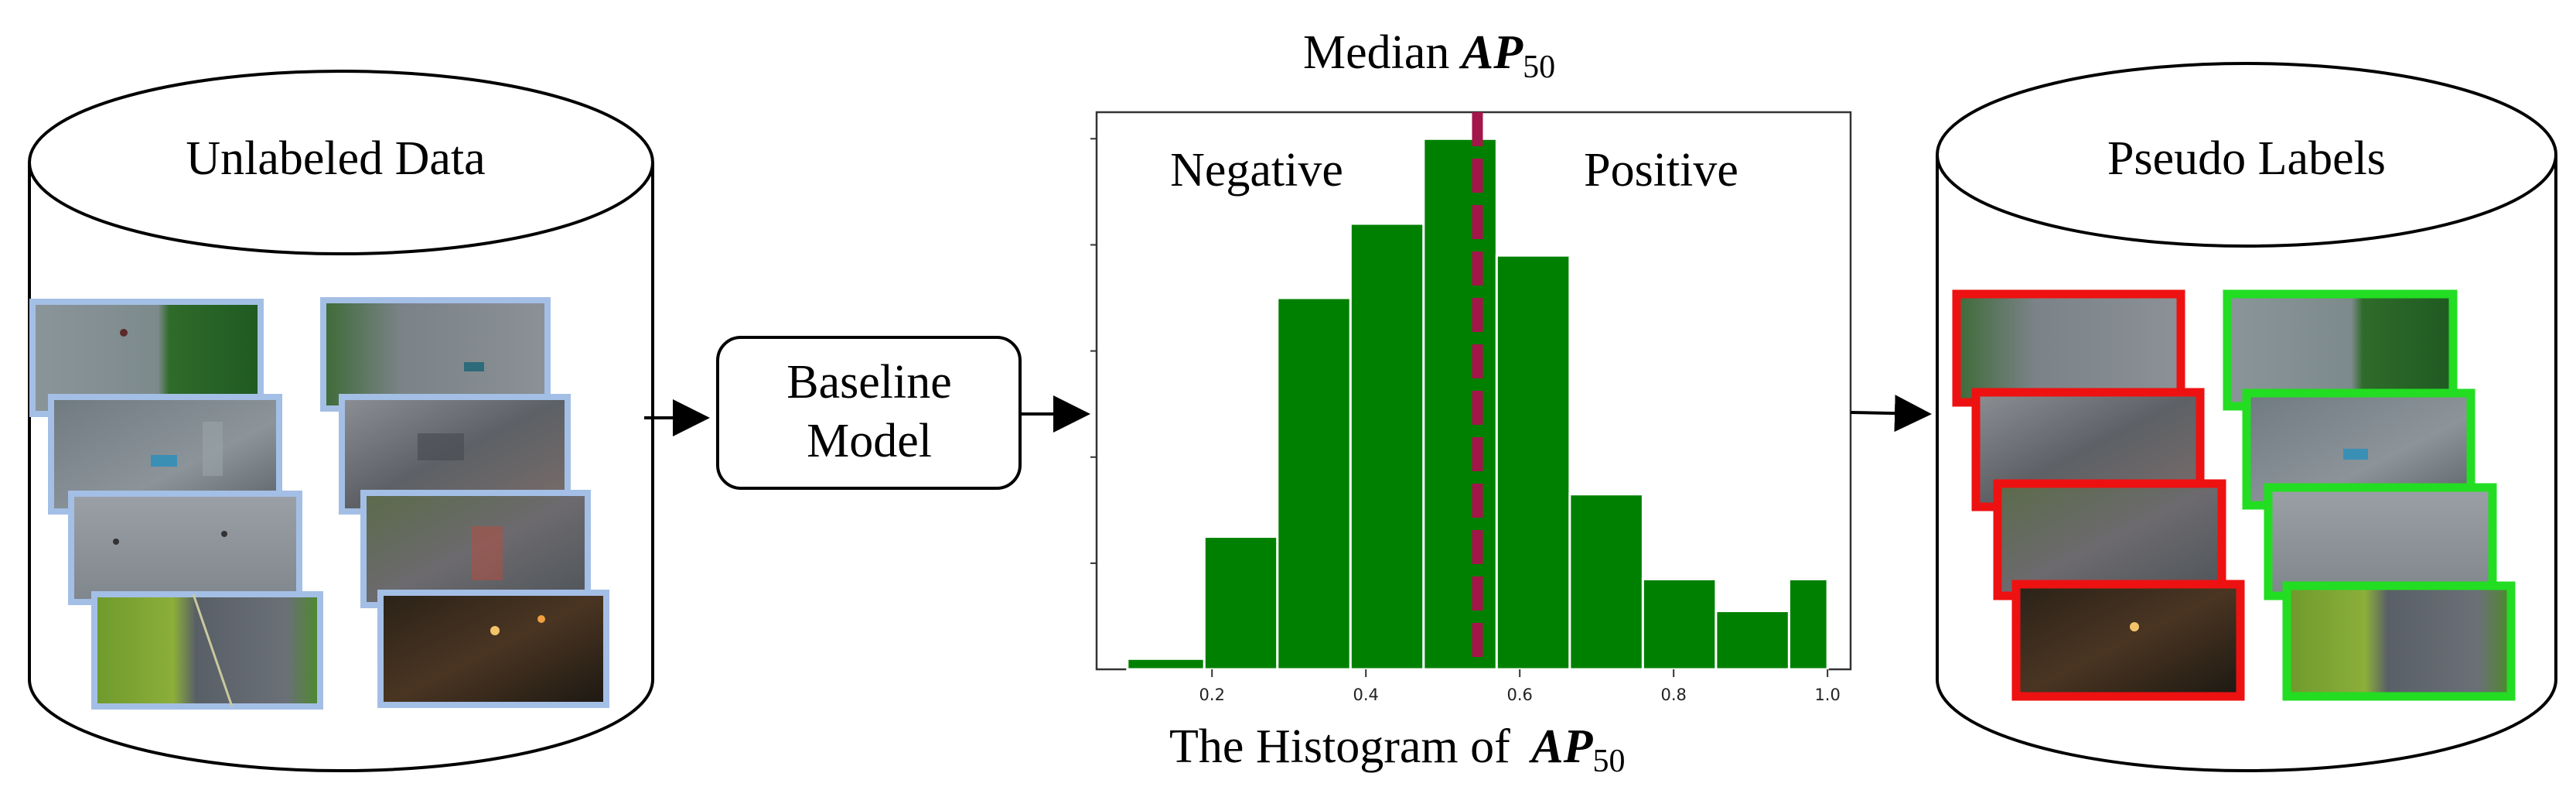 The width and height of the screenshot is (2576, 797). I want to click on x-tick-label: 0.6, so click(1519, 695).